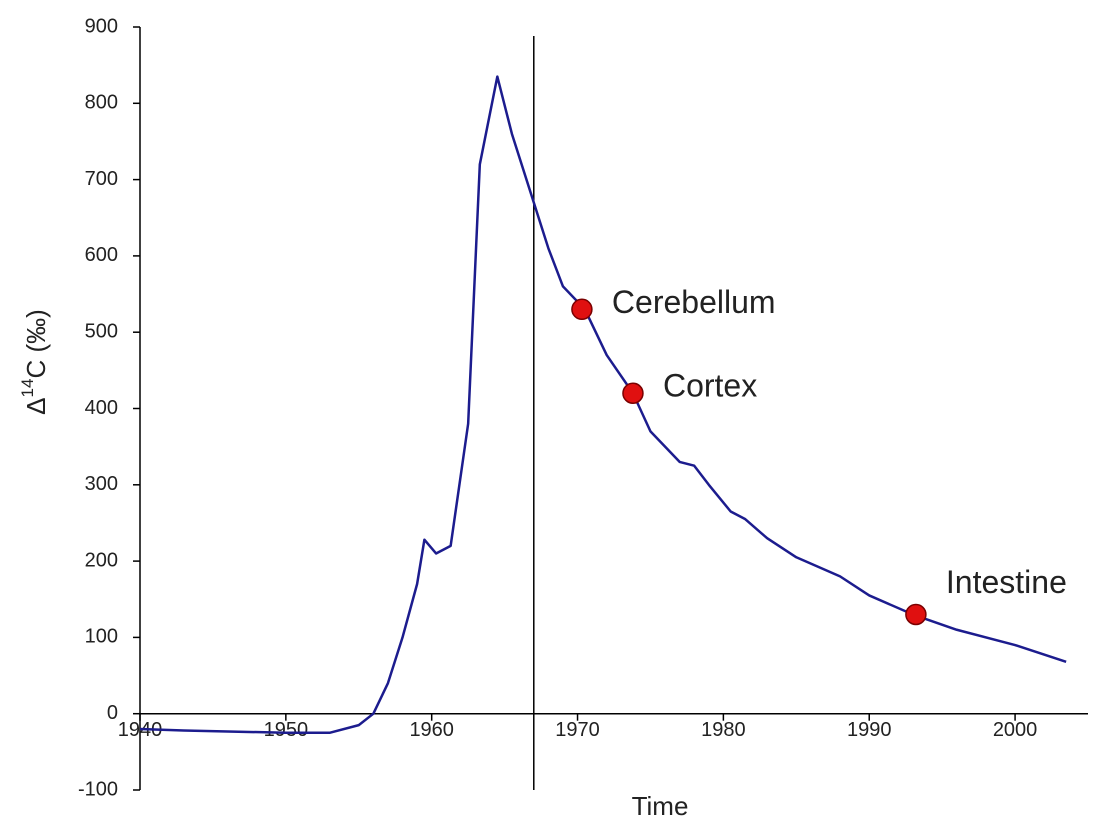 This screenshot has width=1094, height=823. What do you see at coordinates (431, 730) in the screenshot?
I see `x-tick-label: 1960` at bounding box center [431, 730].